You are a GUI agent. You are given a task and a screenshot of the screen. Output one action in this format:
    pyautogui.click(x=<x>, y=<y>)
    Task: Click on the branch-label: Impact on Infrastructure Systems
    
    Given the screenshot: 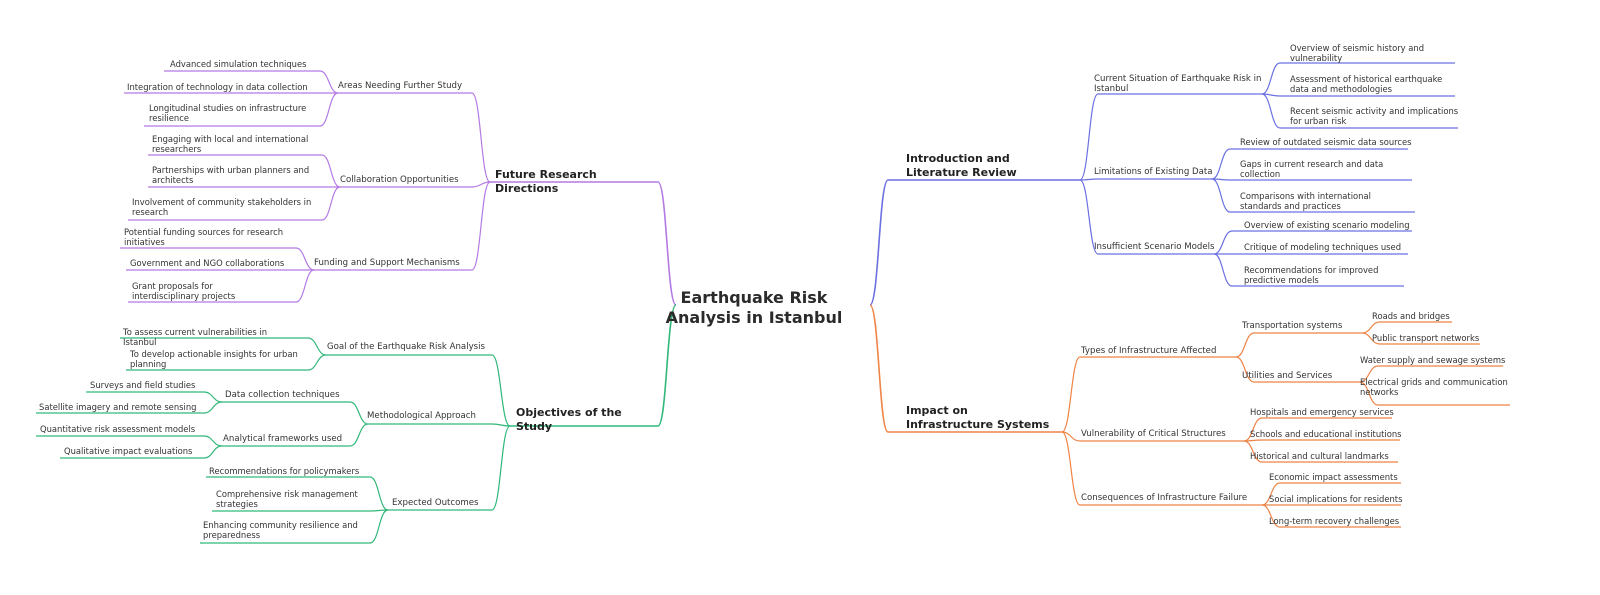 What is the action you would take?
    pyautogui.click(x=978, y=417)
    